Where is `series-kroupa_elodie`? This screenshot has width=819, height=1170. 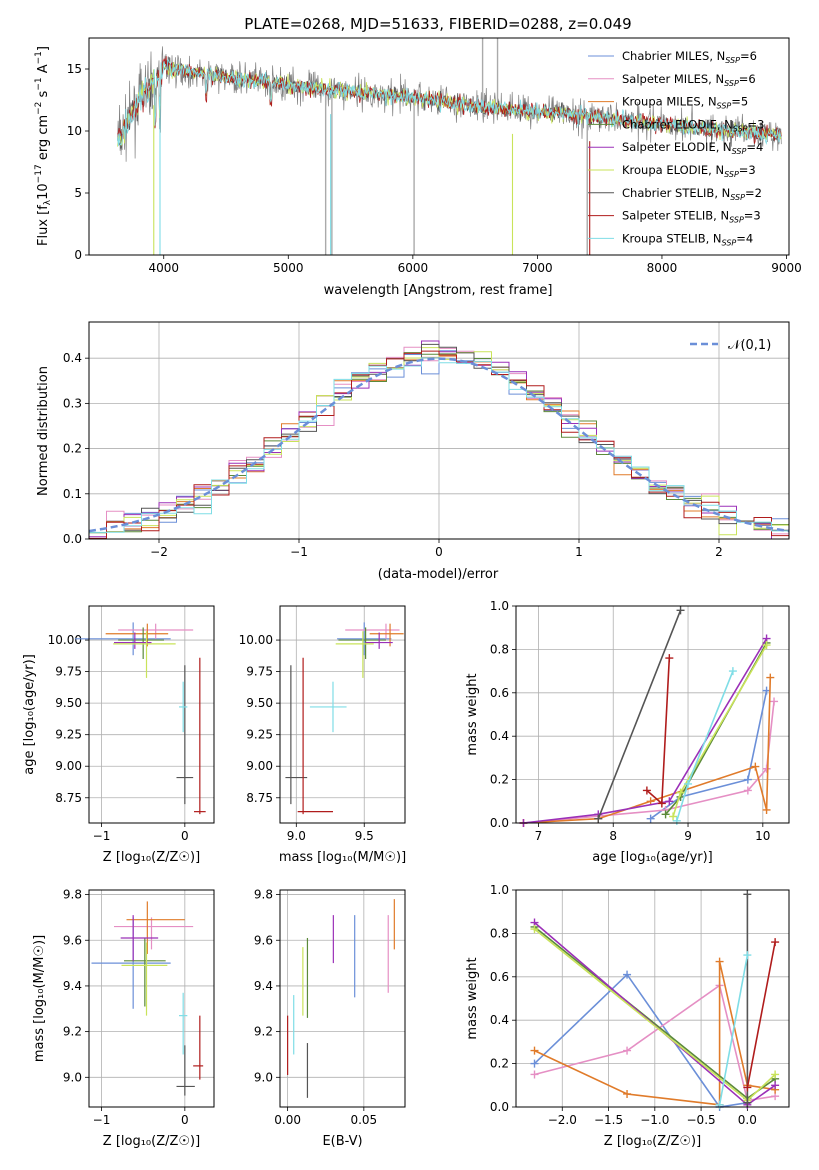
series-kroupa_elodie is located at coordinates (720, 731).